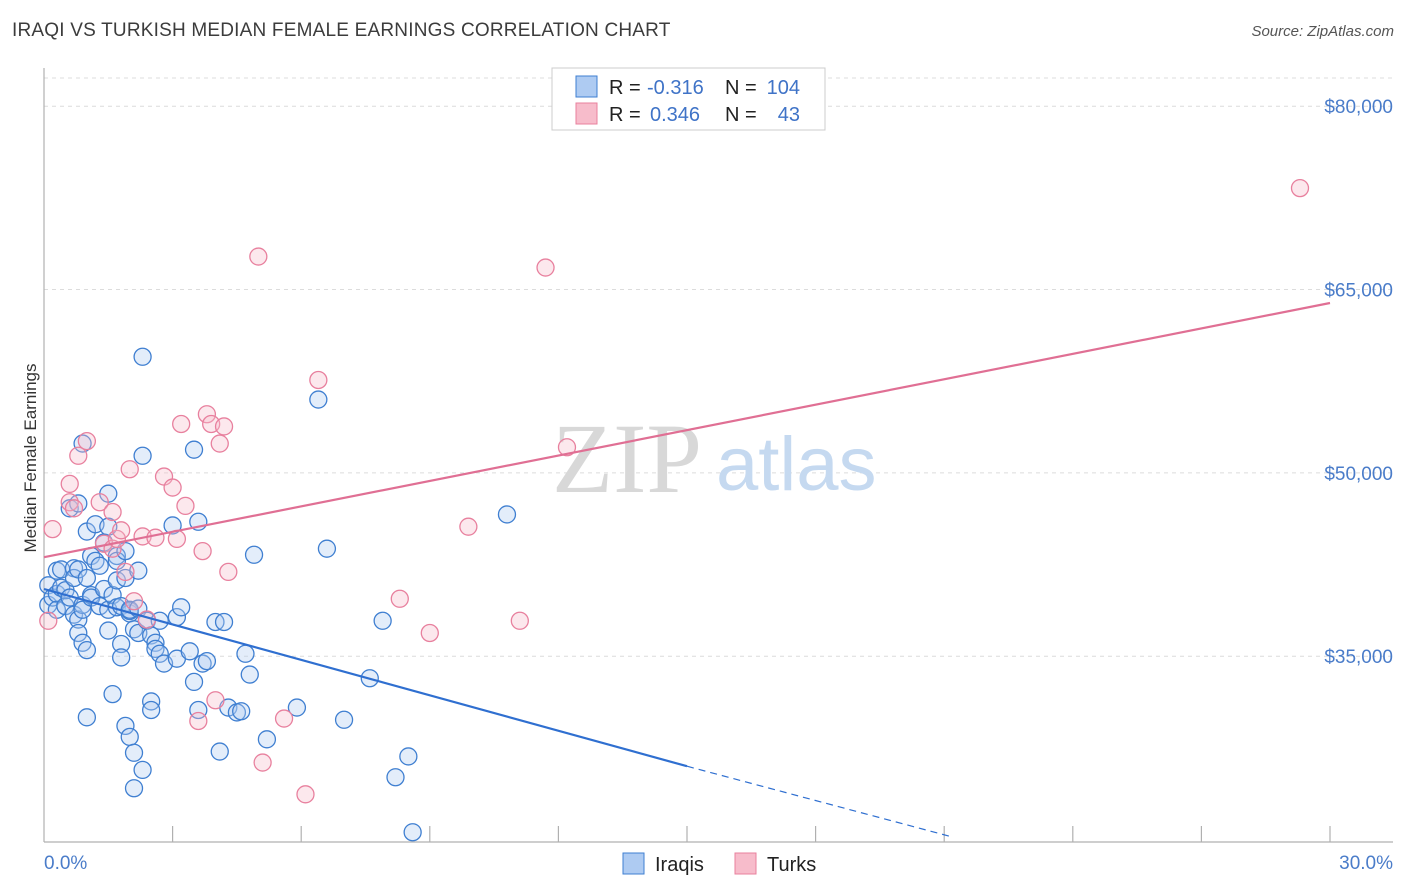 This screenshot has width=1406, height=892. What do you see at coordinates (783, 88) in the screenshot?
I see `legend-n-value-iraqis: 104` at bounding box center [783, 88].